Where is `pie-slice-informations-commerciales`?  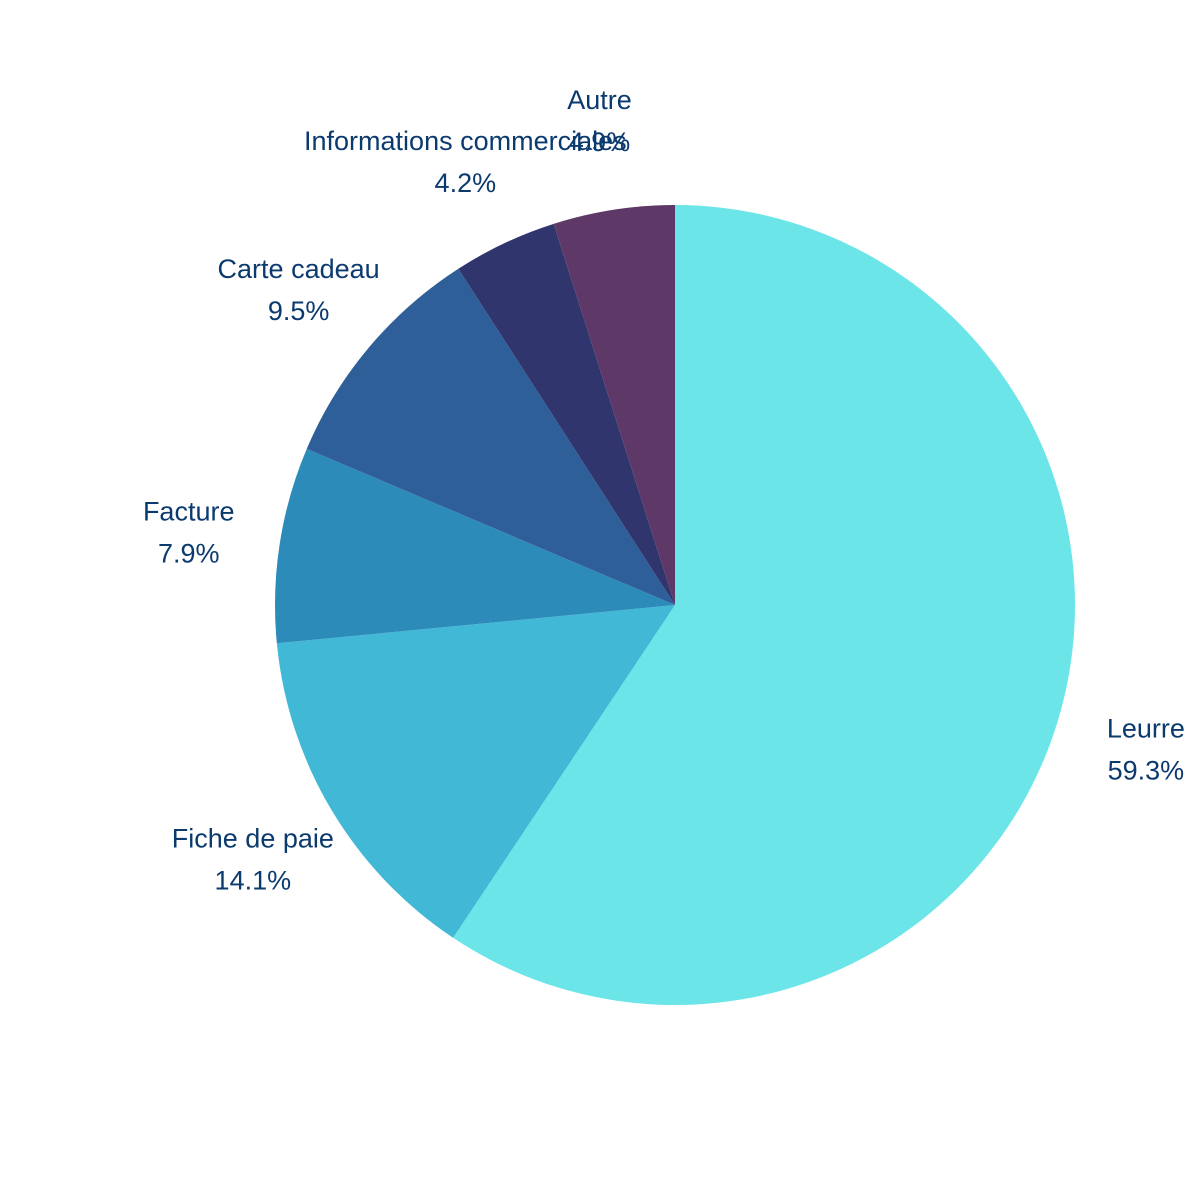
pie-slice-informations-commerciales is located at coordinates (566, 414).